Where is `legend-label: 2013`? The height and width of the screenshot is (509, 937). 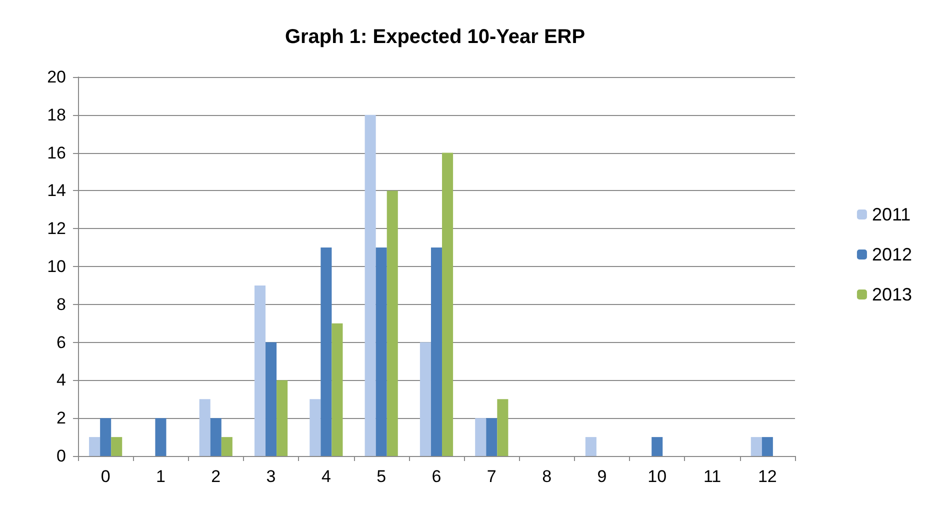
legend-label: 2013 is located at coordinates (892, 294).